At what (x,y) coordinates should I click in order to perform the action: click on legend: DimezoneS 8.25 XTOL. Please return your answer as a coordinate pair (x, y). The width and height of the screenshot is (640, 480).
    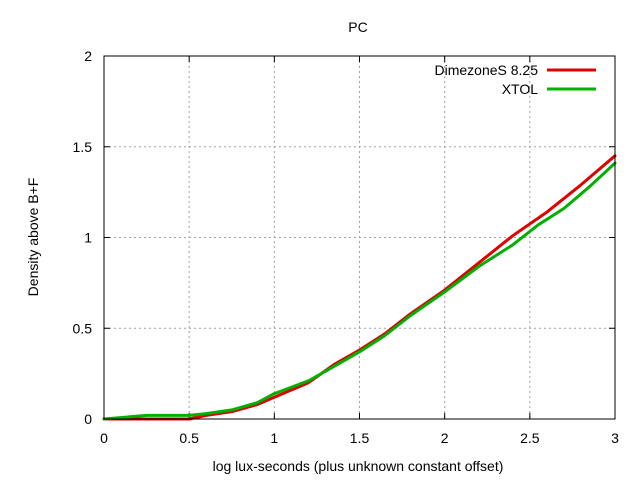
    Looking at the image, I should click on (515, 79).